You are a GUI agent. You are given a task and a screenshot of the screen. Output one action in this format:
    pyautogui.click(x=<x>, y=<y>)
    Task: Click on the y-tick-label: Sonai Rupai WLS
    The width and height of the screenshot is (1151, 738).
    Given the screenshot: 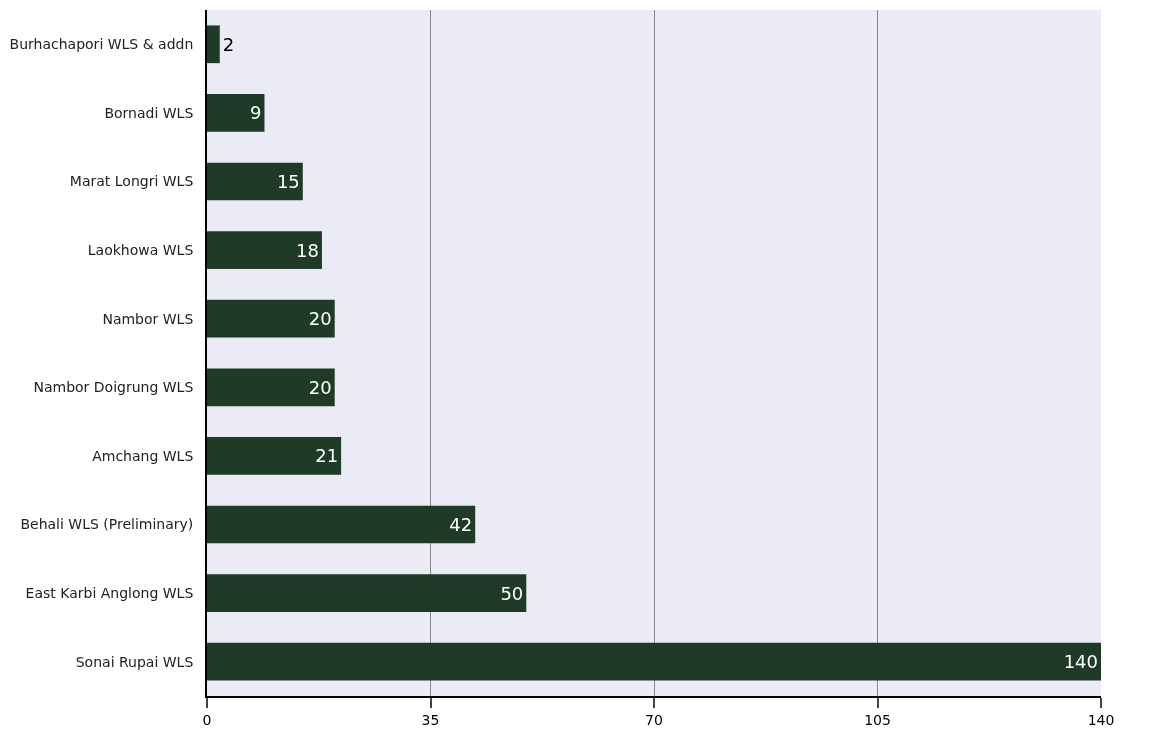 What is the action you would take?
    pyautogui.click(x=139, y=661)
    